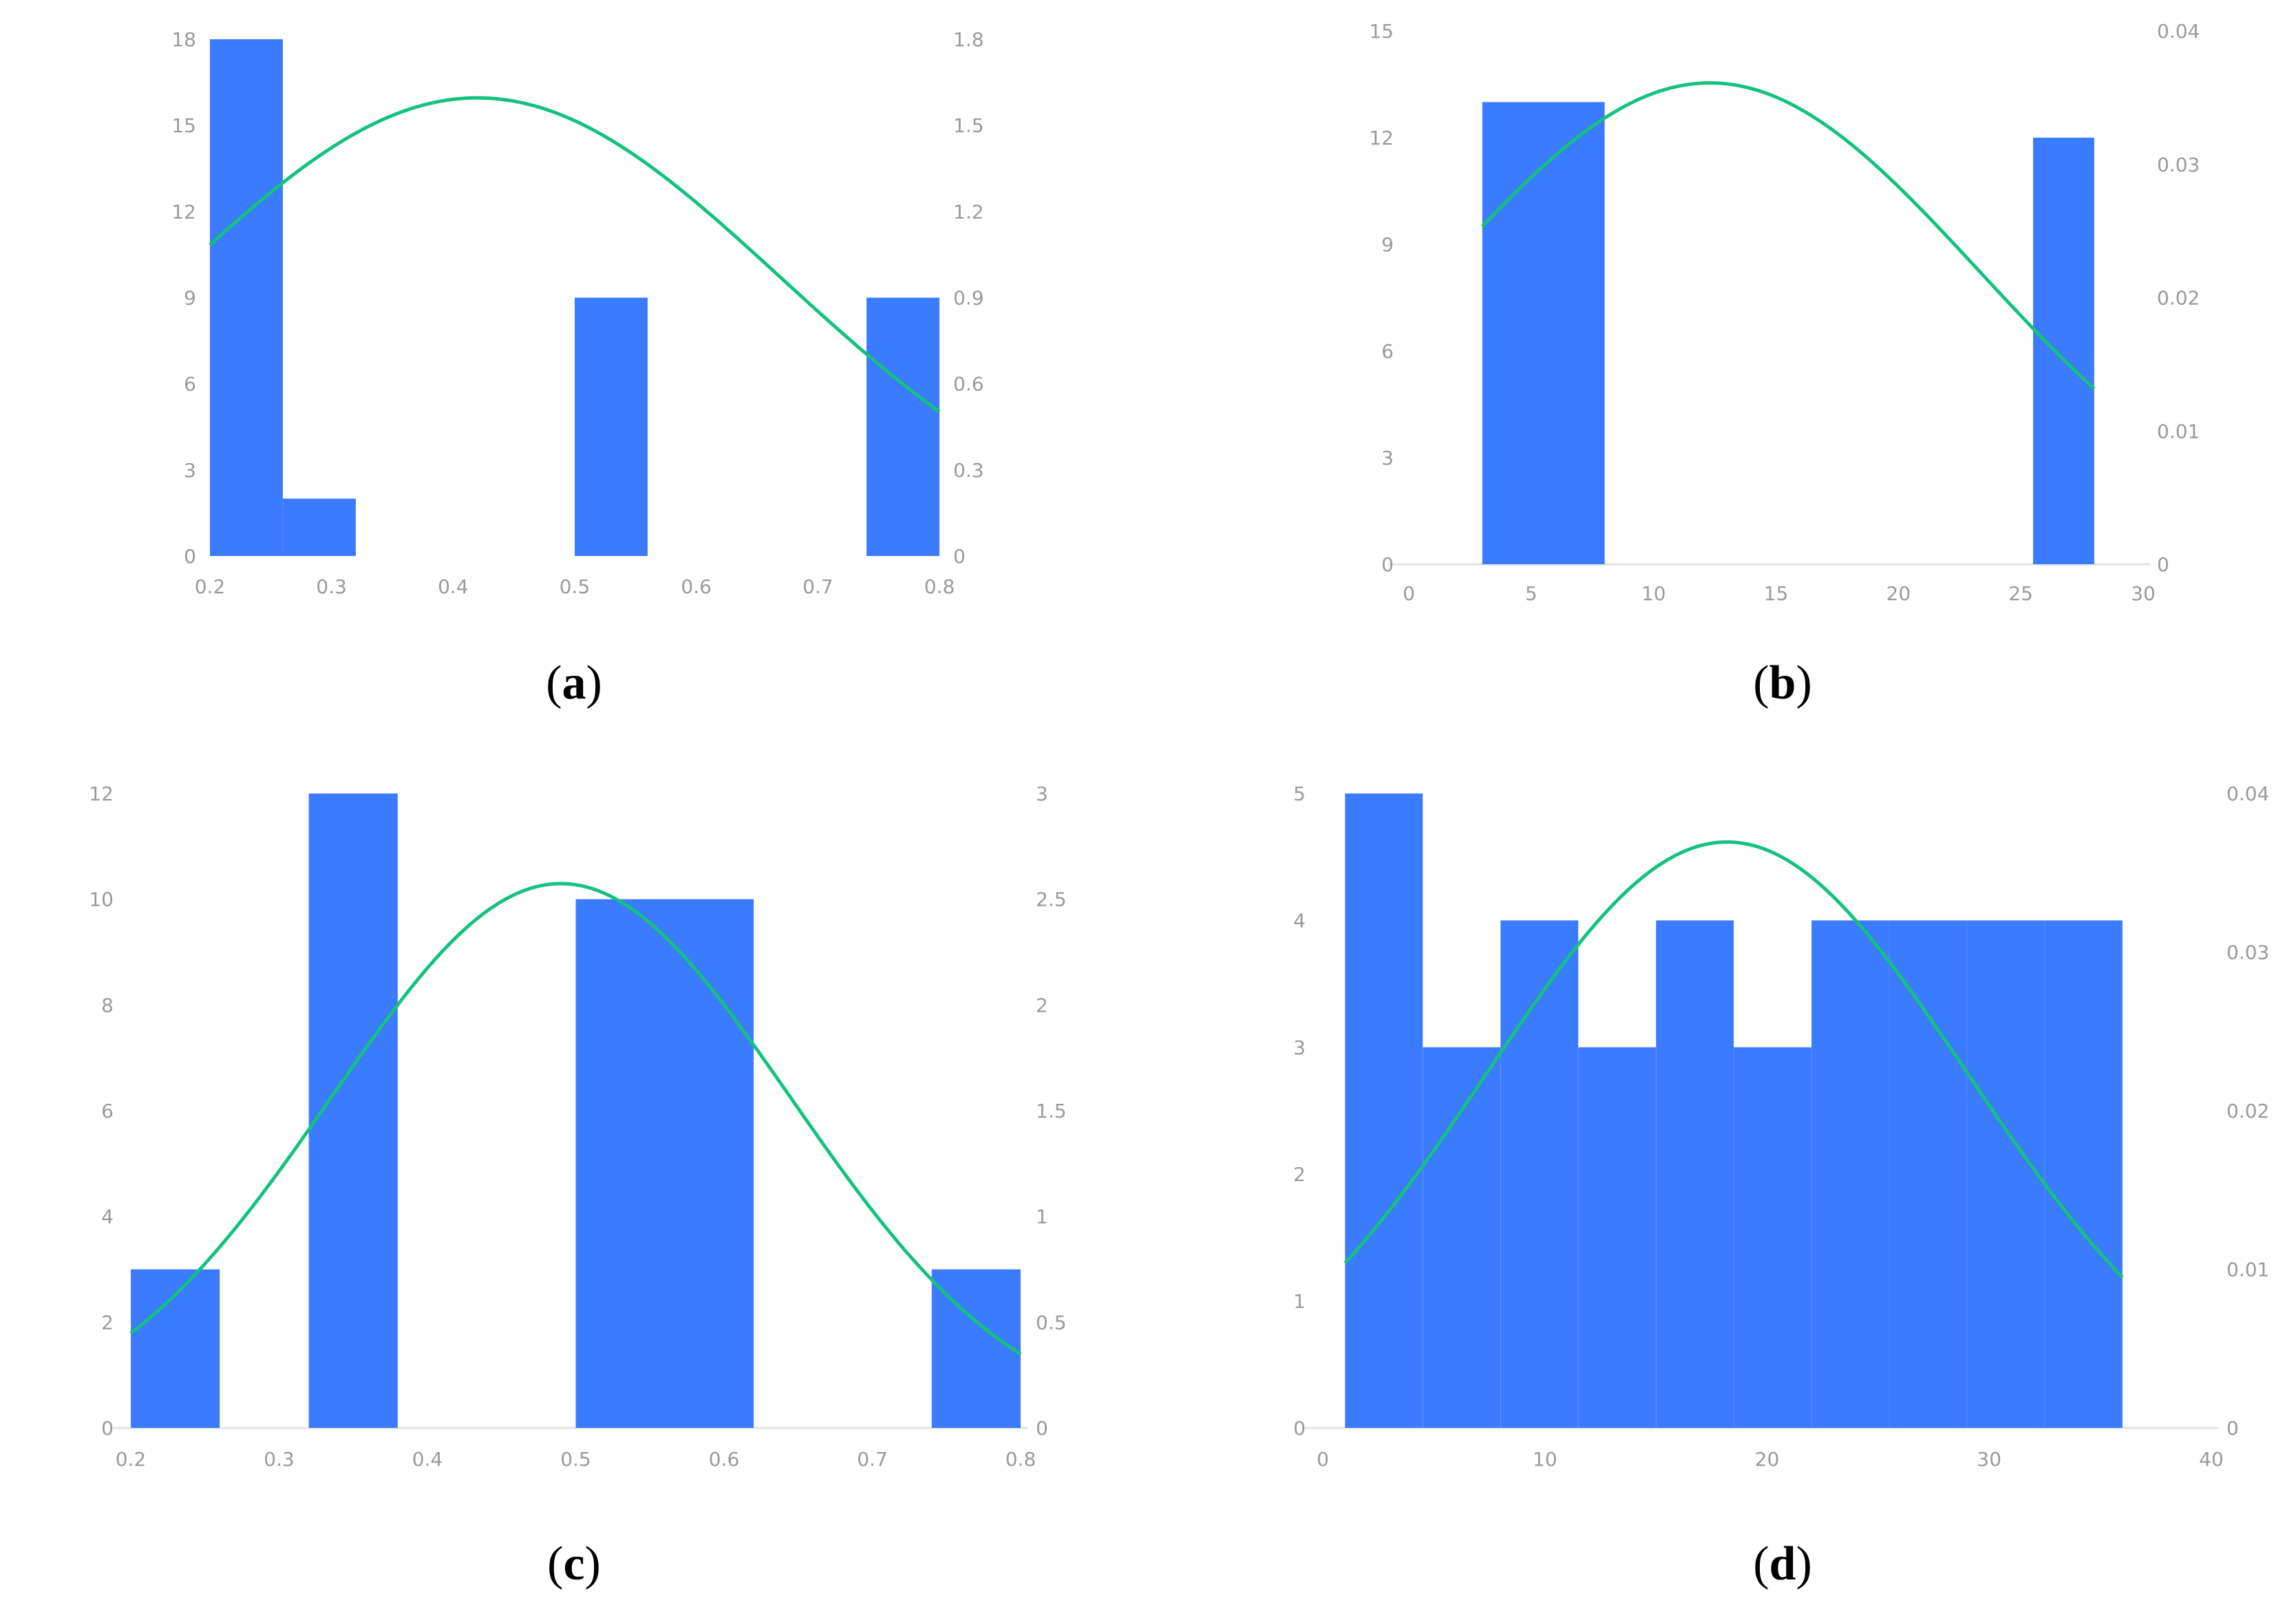 The width and height of the screenshot is (2296, 1611). I want to click on y2-tick-label: 0.5, so click(1052, 1322).